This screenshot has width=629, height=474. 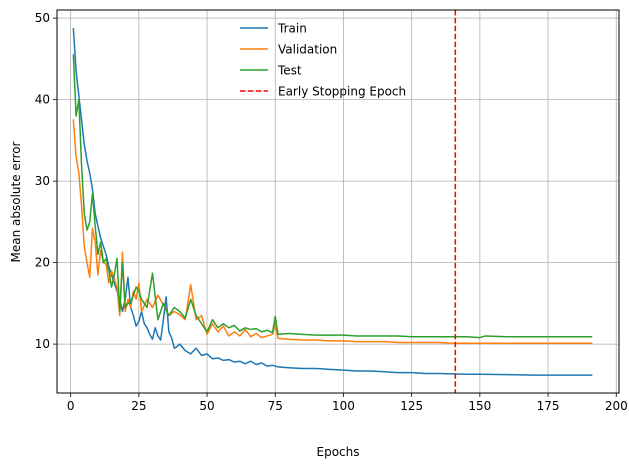 I want to click on y-tick-label: 30, so click(x=42, y=181).